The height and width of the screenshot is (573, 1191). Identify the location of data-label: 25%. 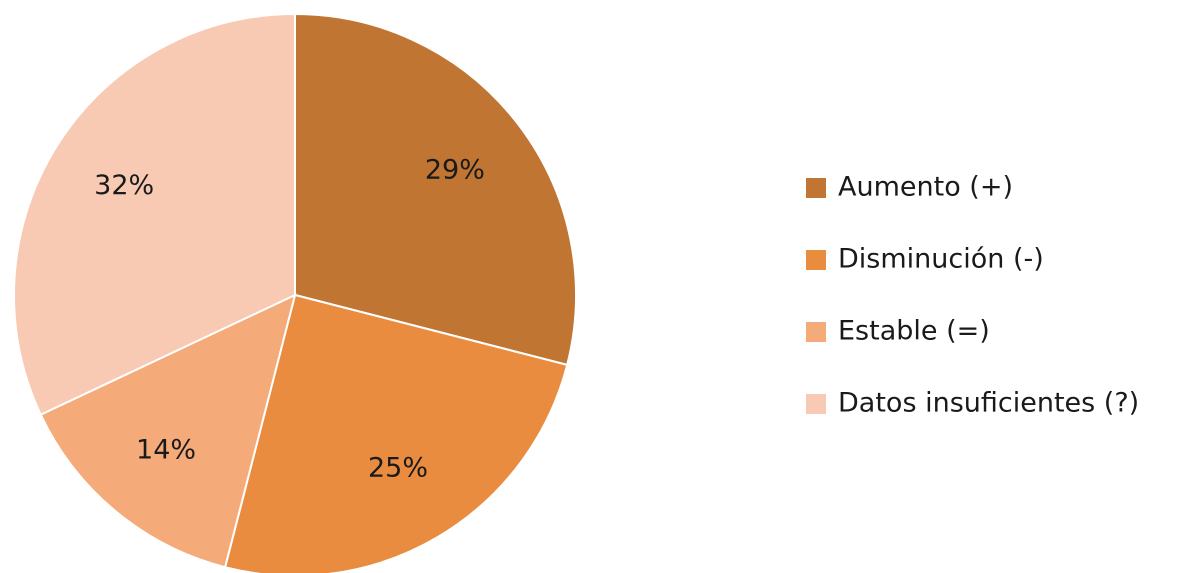
(398, 468).